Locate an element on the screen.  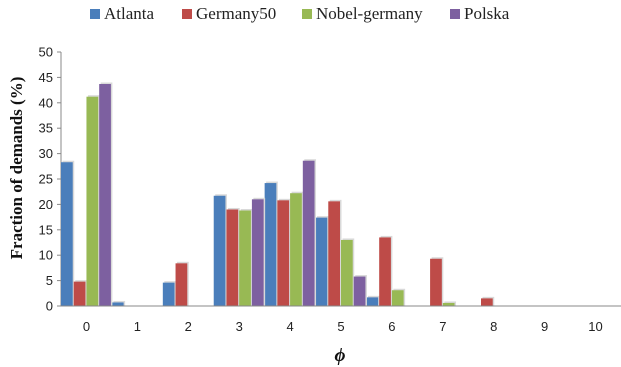
legend: Atlanta Germany50 Nobel-germany Polska is located at coordinates (300, 13).